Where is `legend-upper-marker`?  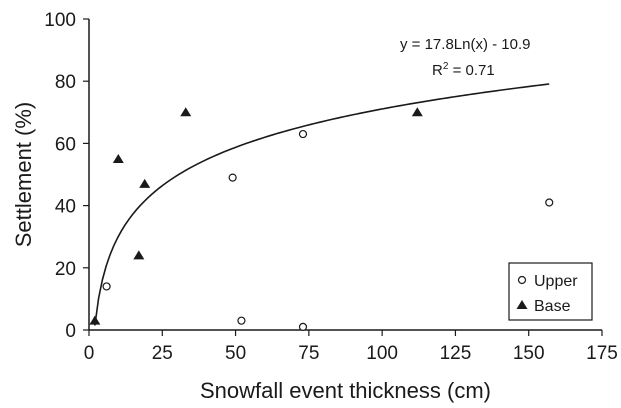
legend-upper-marker is located at coordinates (522, 280).